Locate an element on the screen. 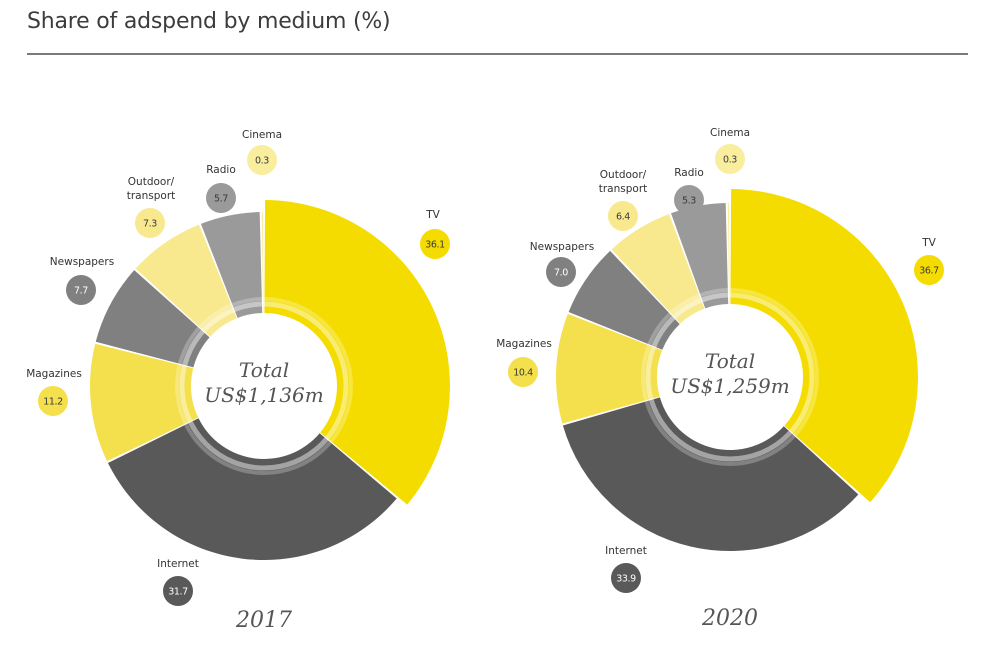 Image resolution: width=1007 pixels, height=669 pixels. slice-radio-2017 is located at coordinates (231, 265).